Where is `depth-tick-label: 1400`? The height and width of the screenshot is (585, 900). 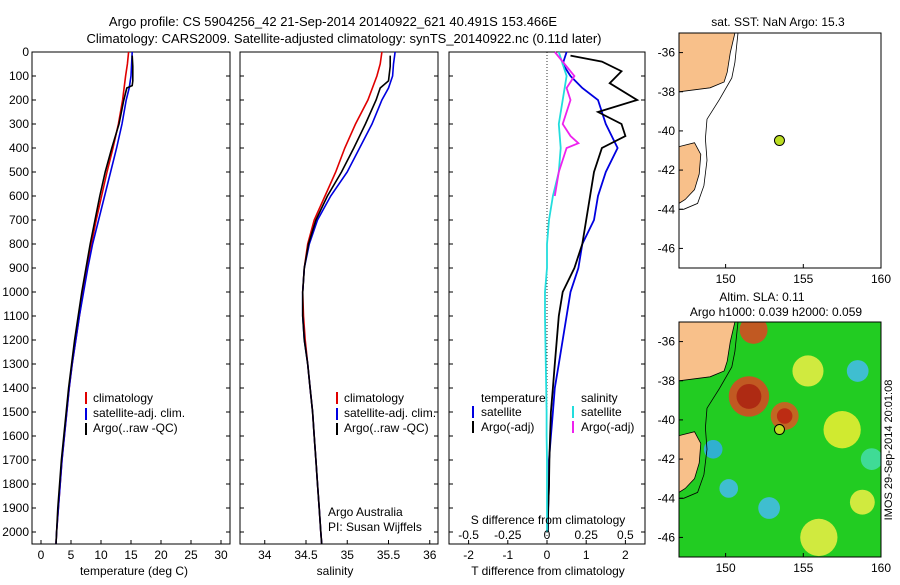
depth-tick-label: 1400 is located at coordinates (15, 388).